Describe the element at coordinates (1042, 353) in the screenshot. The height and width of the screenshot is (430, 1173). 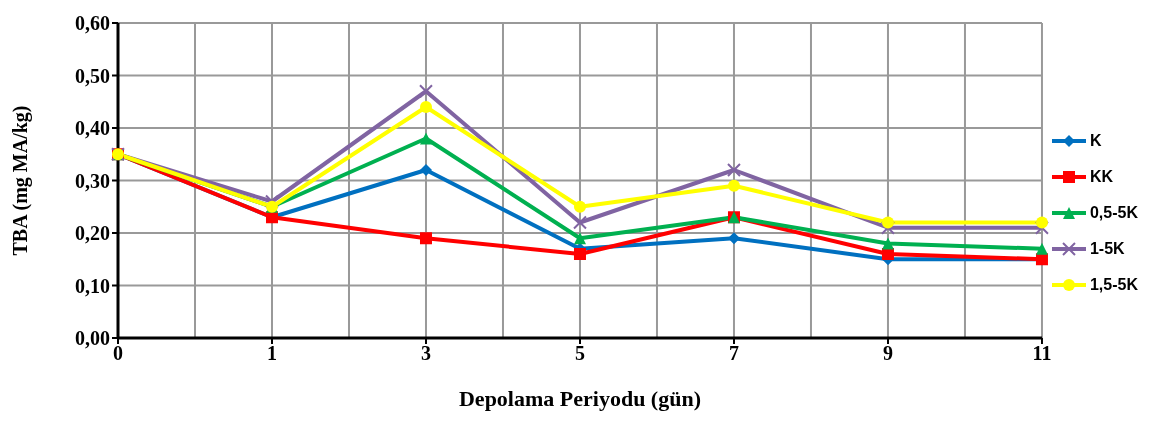
I see `x-tick-label: 11` at that location.